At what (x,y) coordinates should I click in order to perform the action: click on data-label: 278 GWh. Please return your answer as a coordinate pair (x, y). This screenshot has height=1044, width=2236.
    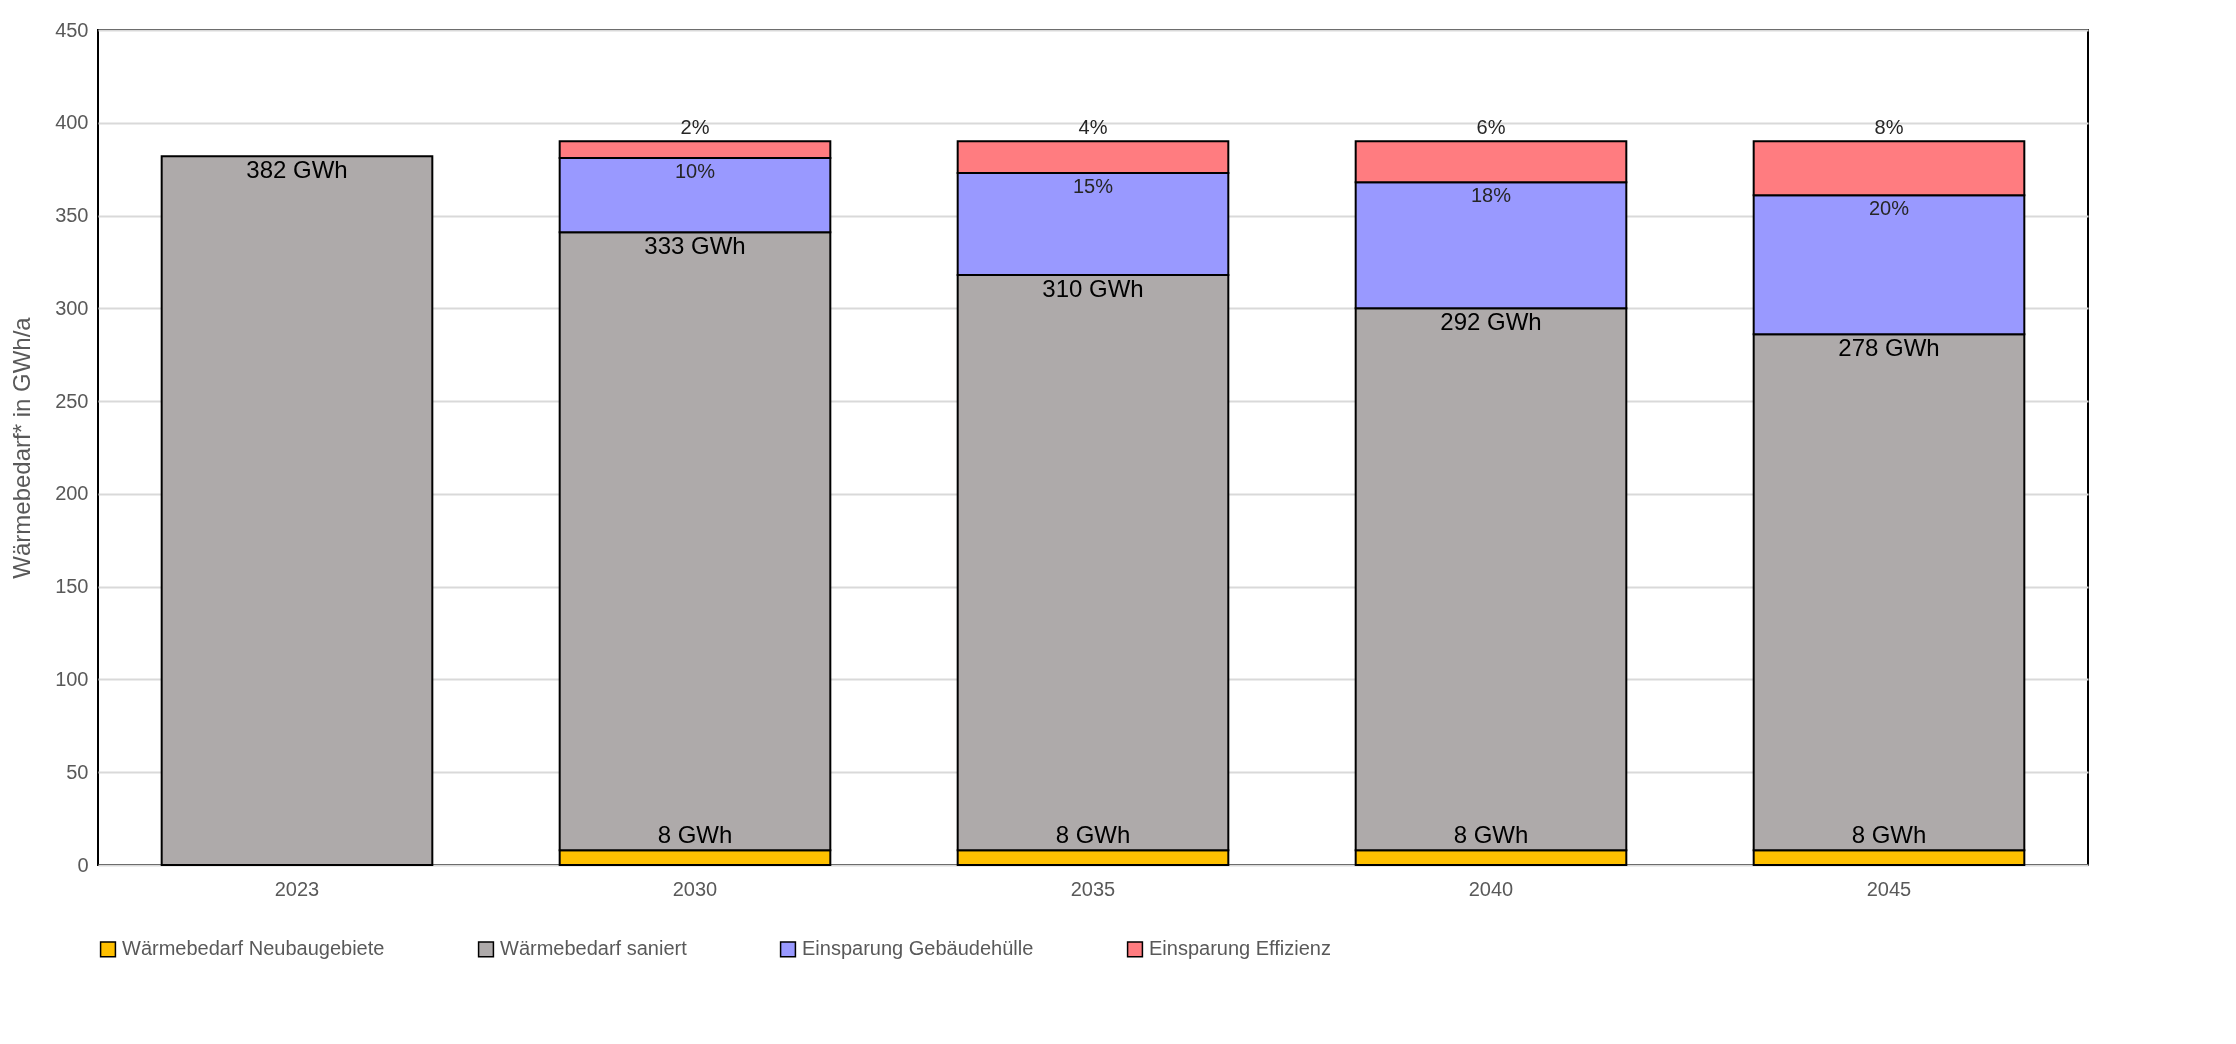
    Looking at the image, I should click on (1889, 348).